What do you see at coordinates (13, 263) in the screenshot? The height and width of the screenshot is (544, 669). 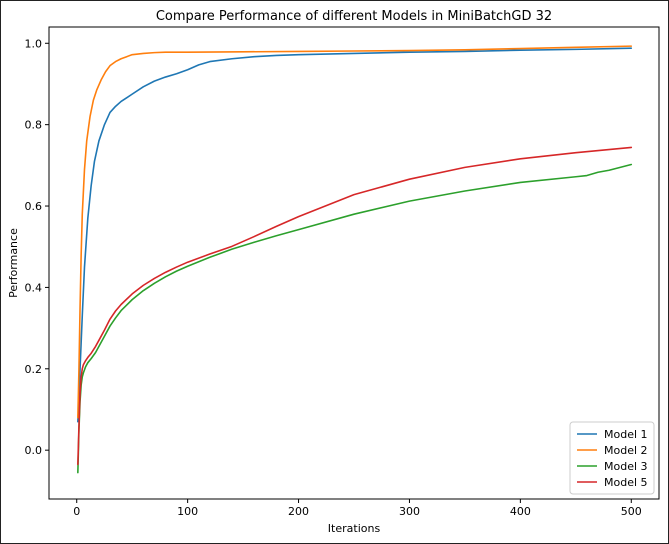 I see `y-axis-title: Performance` at bounding box center [13, 263].